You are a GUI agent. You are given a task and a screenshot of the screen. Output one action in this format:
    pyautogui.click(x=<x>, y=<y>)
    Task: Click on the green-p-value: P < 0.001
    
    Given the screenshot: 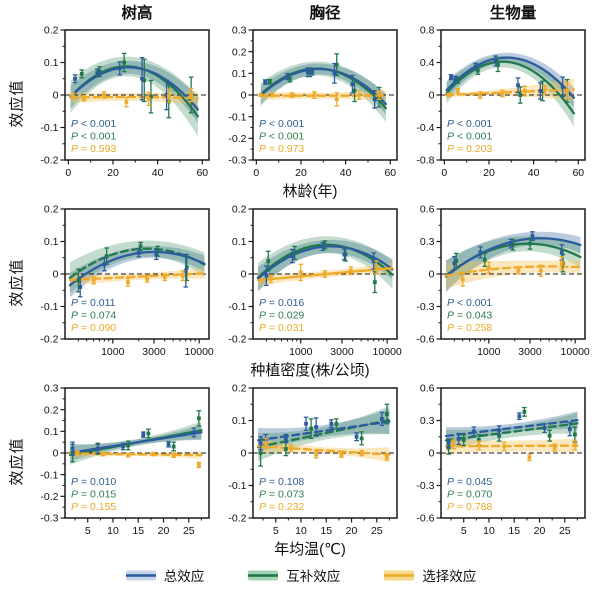 What is the action you would take?
    pyautogui.click(x=281, y=137)
    